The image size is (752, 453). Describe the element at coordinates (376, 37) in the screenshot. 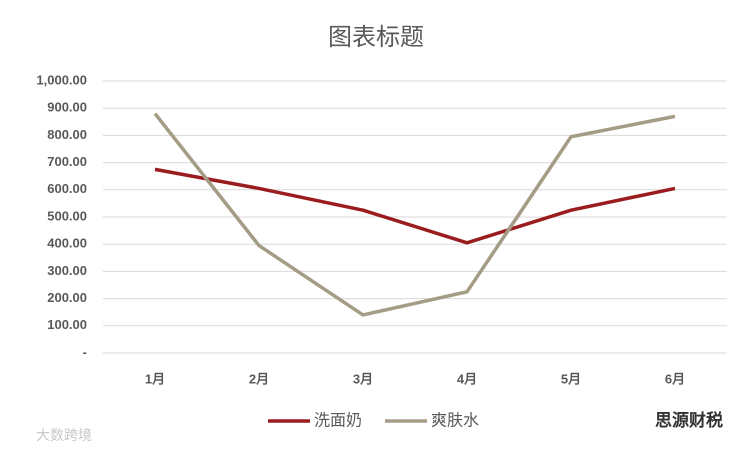

I see `chart-title: 图表标题` at that location.